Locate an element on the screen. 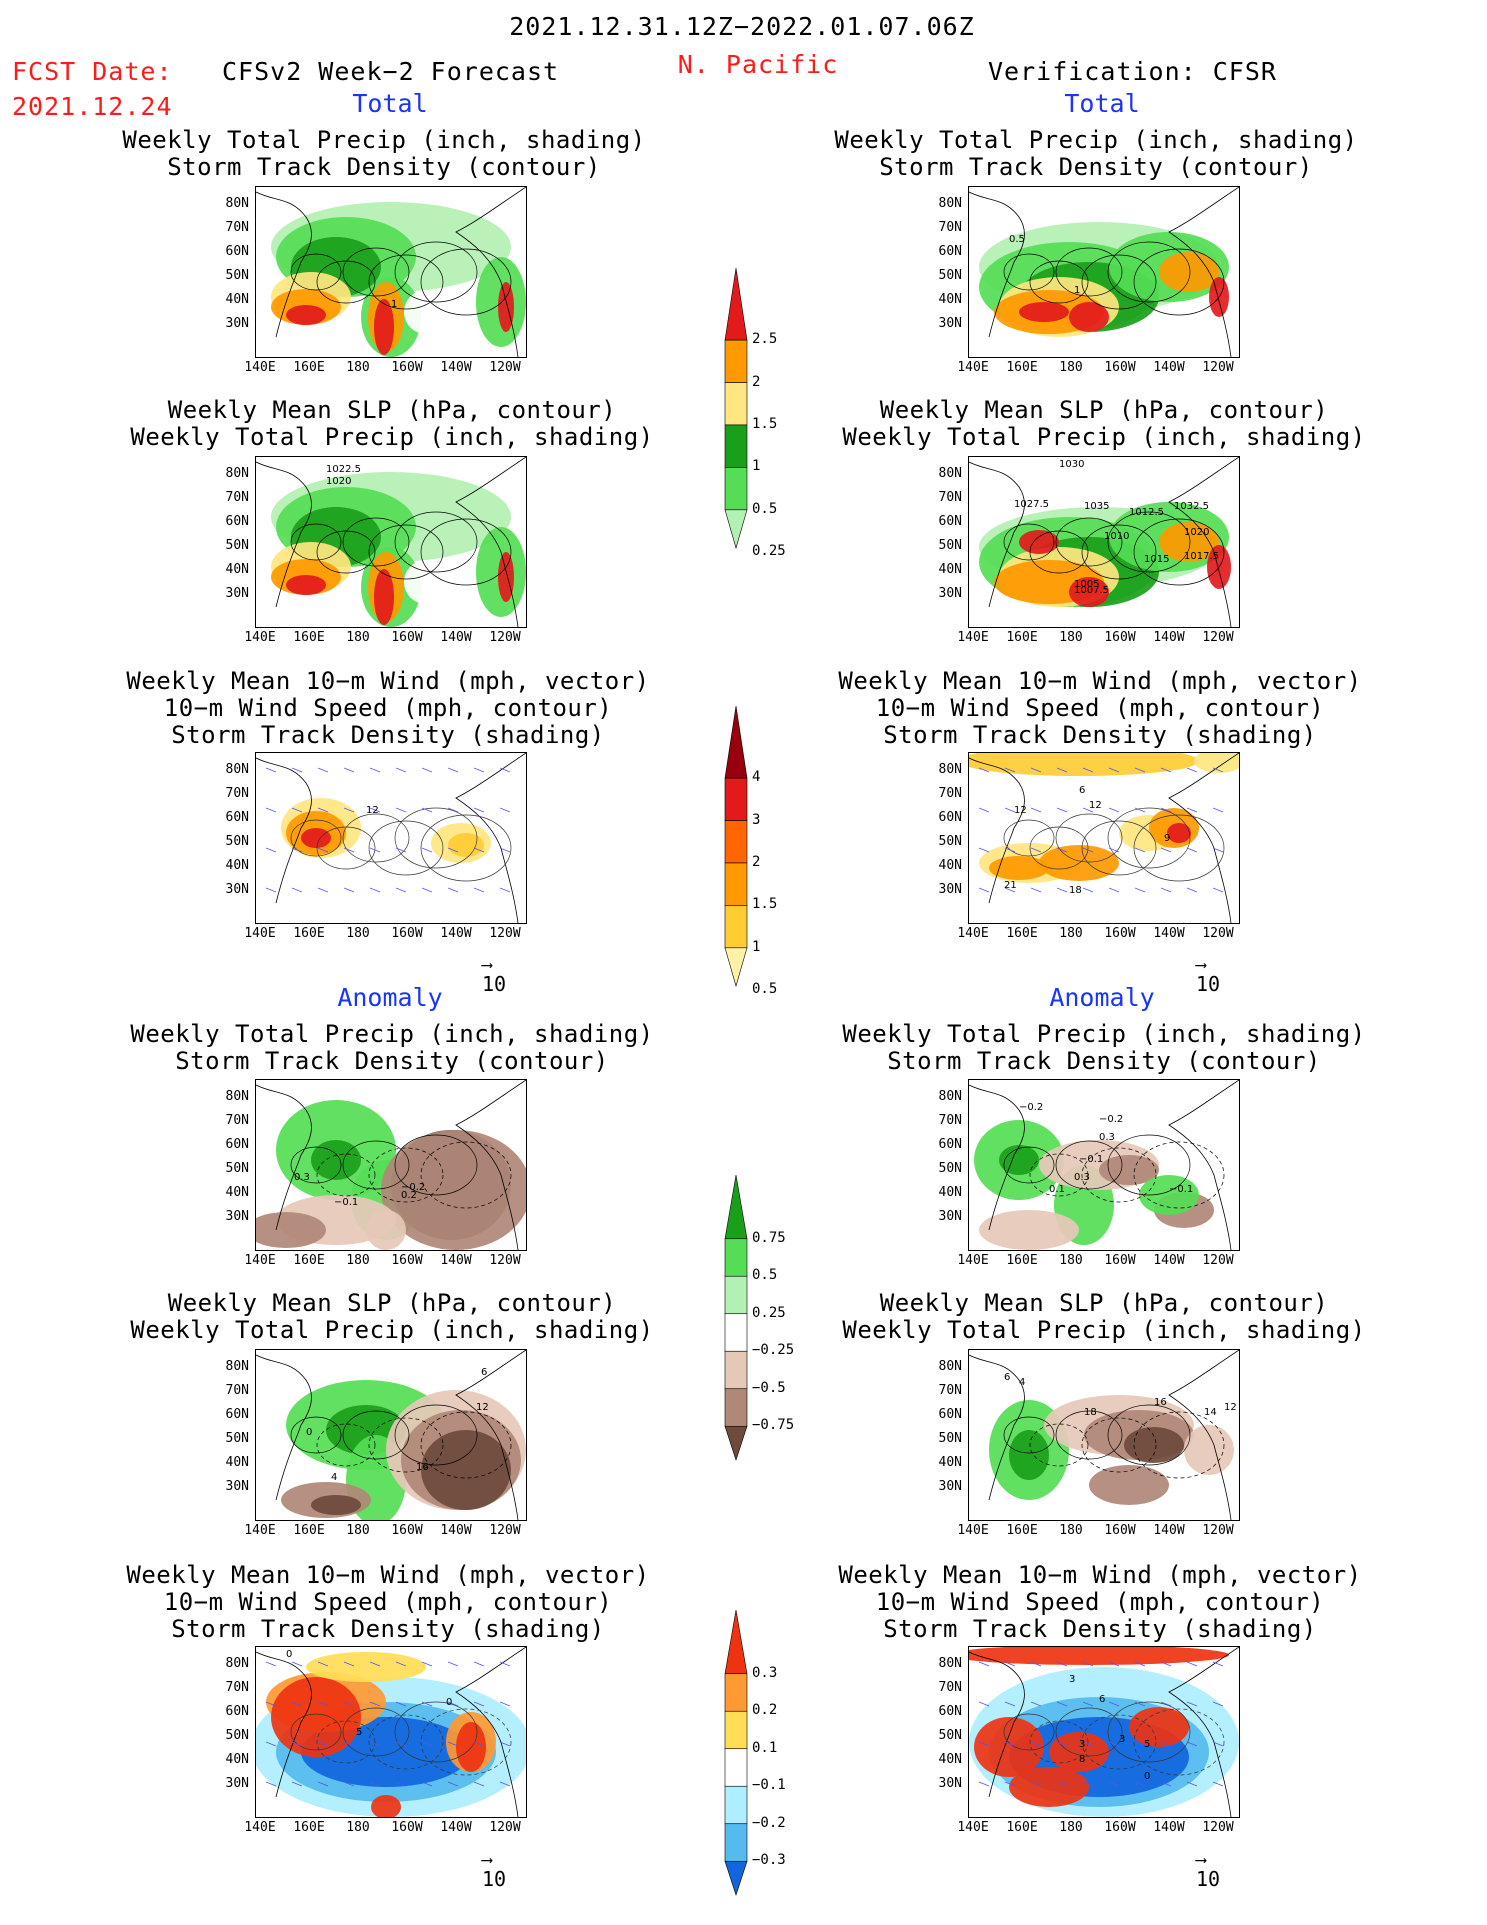 This screenshot has height=1925, width=1487. vector-reference-vf-total: ⟶ 10 is located at coordinates (1208, 976).